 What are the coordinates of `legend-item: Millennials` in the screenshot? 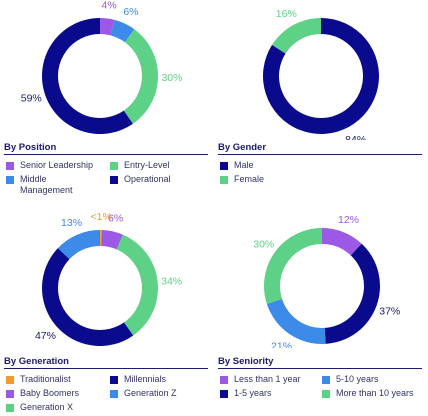 It's located at (160, 379).